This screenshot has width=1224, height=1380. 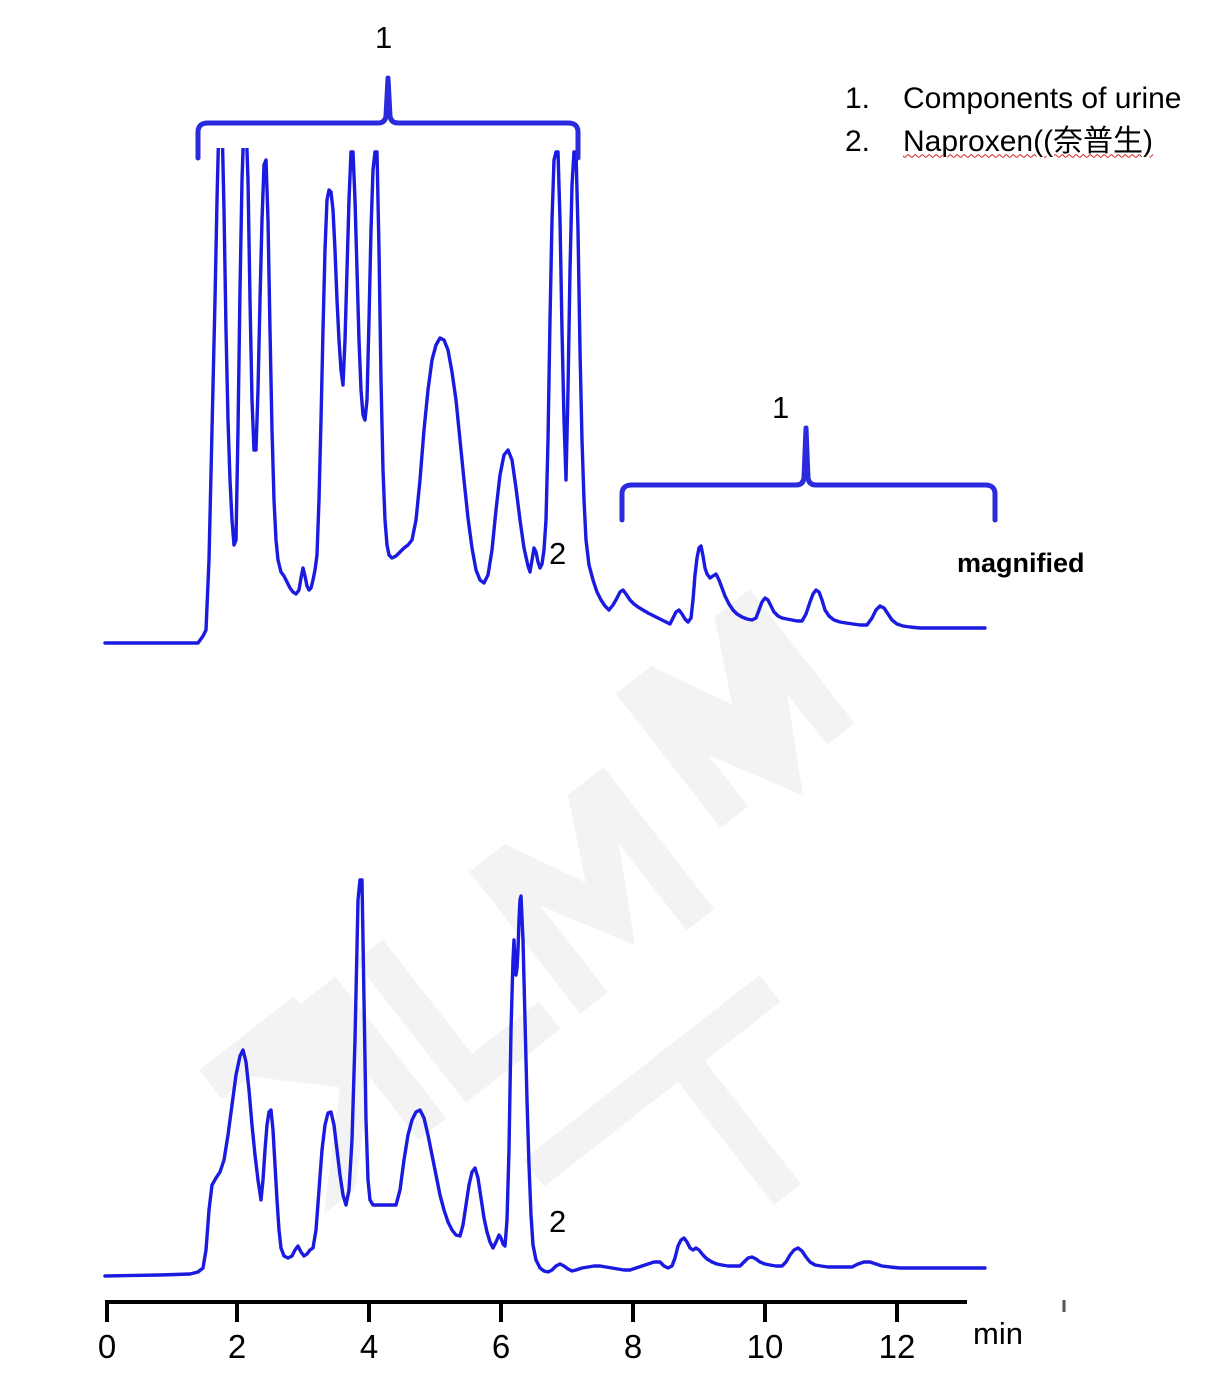 What do you see at coordinates (558, 1221) in the screenshot?
I see `peak-label-2-lower: 2` at bounding box center [558, 1221].